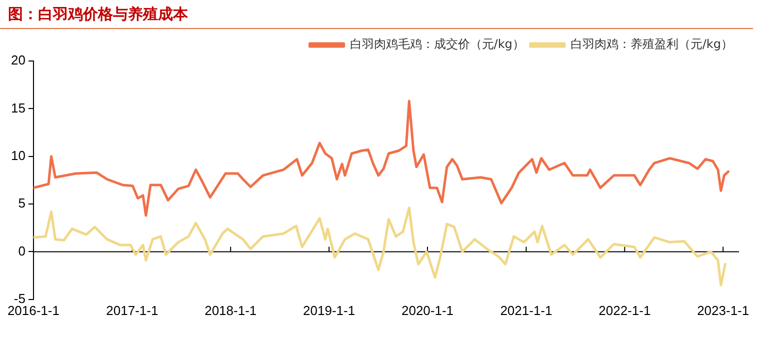 This screenshot has width=761, height=344. Describe the element at coordinates (22, 250) in the screenshot. I see `y-tick-label: 0` at that location.